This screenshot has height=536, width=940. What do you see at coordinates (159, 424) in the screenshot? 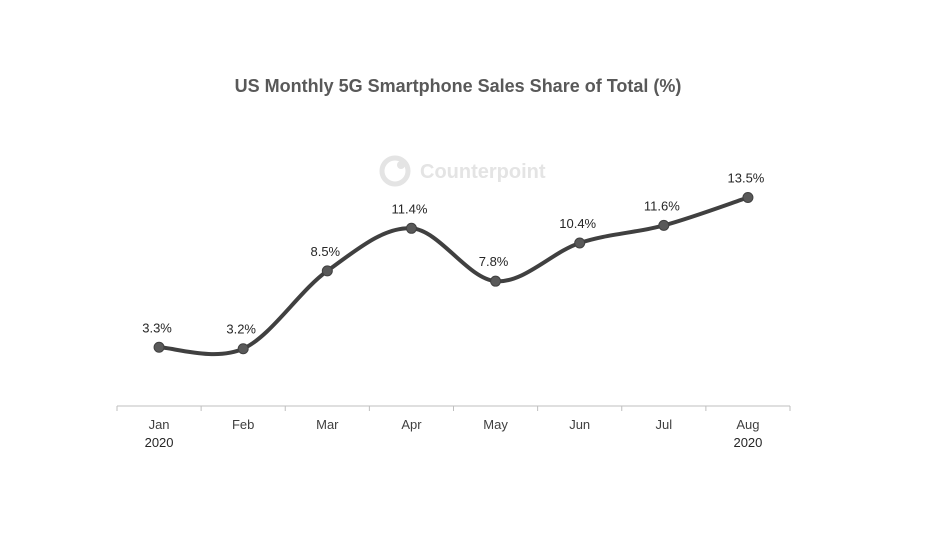
I see `x-tick-label: Jan` at bounding box center [159, 424].